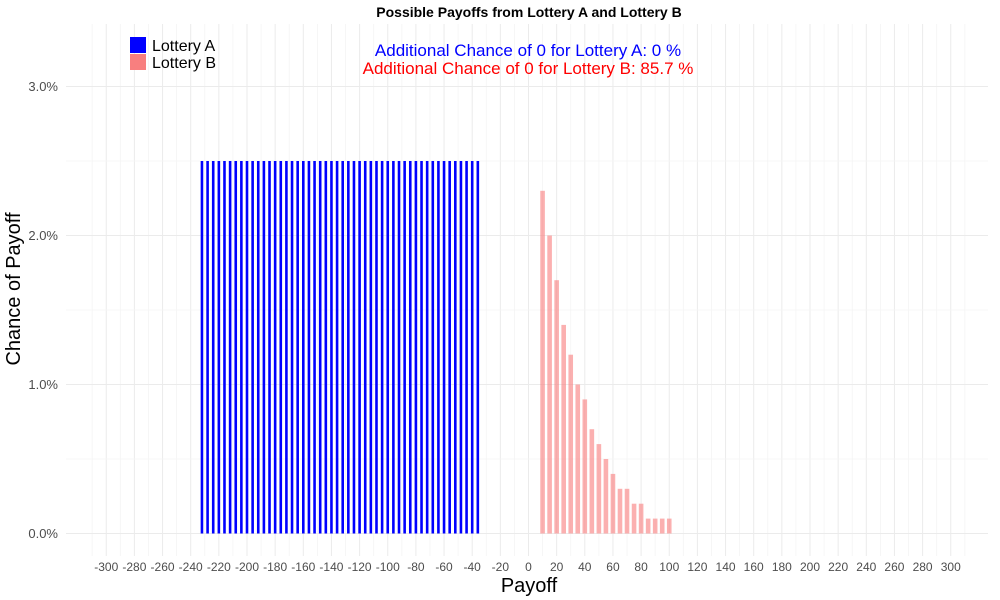 This screenshot has width=1000, height=600. I want to click on x-tick-label: 140, so click(726, 567).